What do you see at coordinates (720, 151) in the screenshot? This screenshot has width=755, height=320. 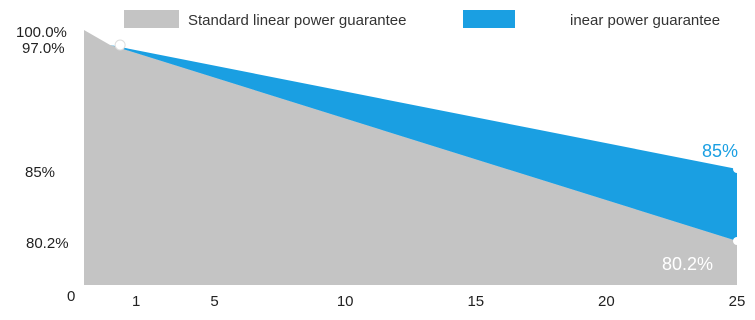 I see `end-label-linear: 85%` at bounding box center [720, 151].